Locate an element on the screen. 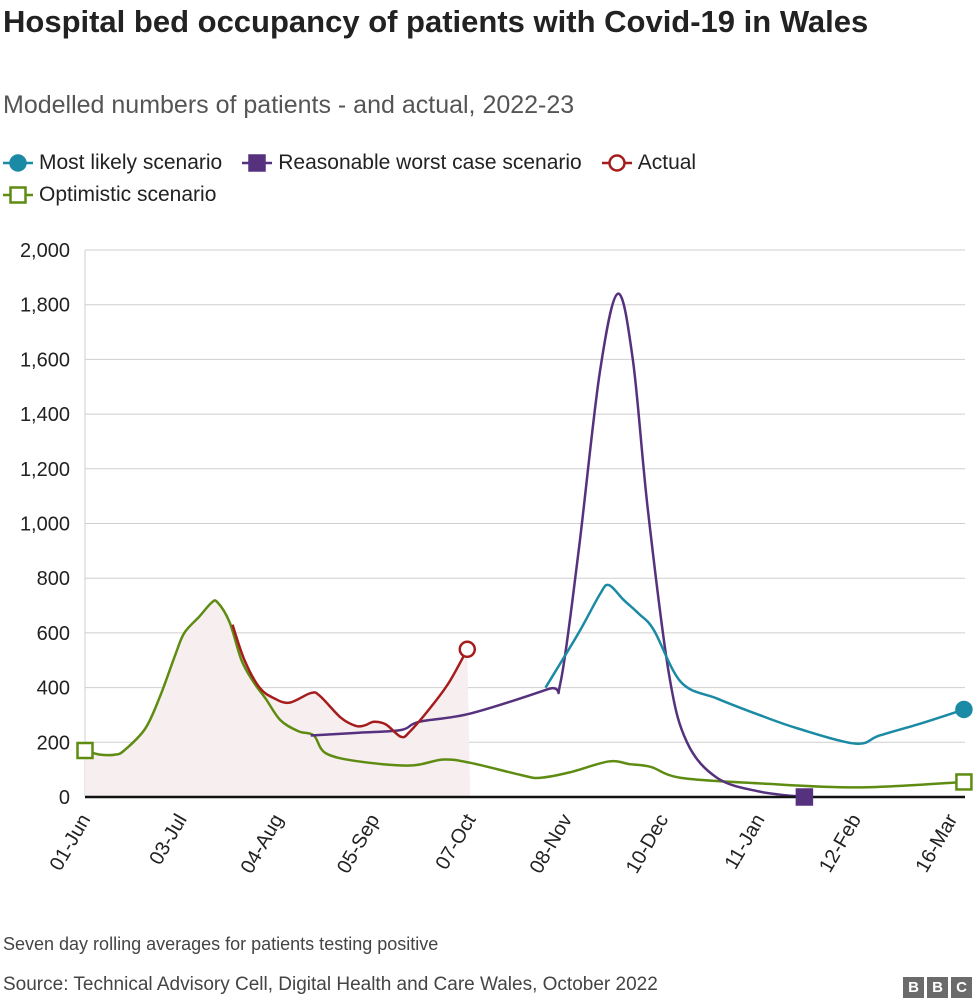 This screenshot has width=976, height=1006. x-tick-label: 10-Dec is located at coordinates (647, 844).